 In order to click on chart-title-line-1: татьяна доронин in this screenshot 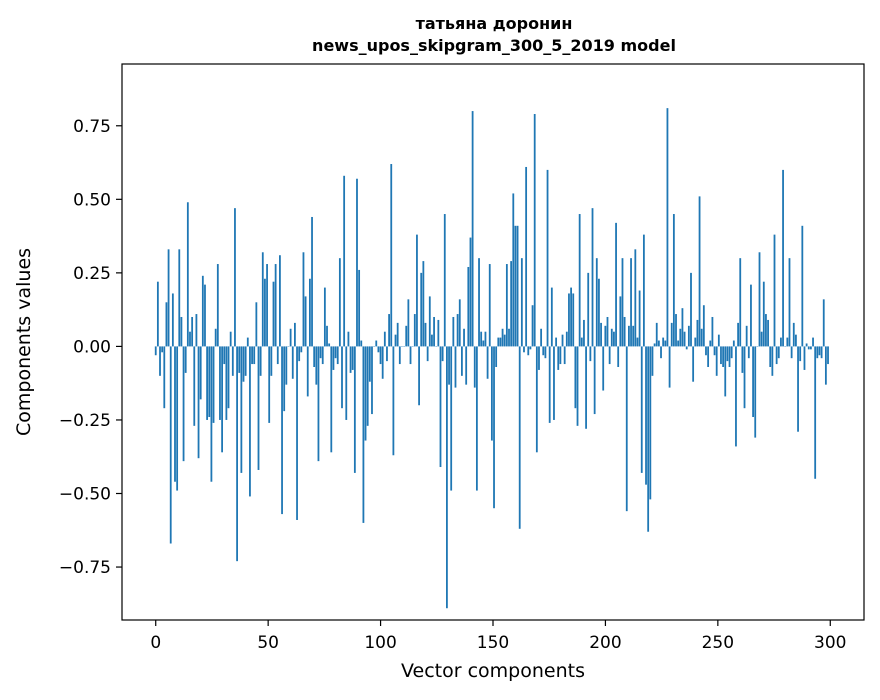, I will do `click(494, 23)`.